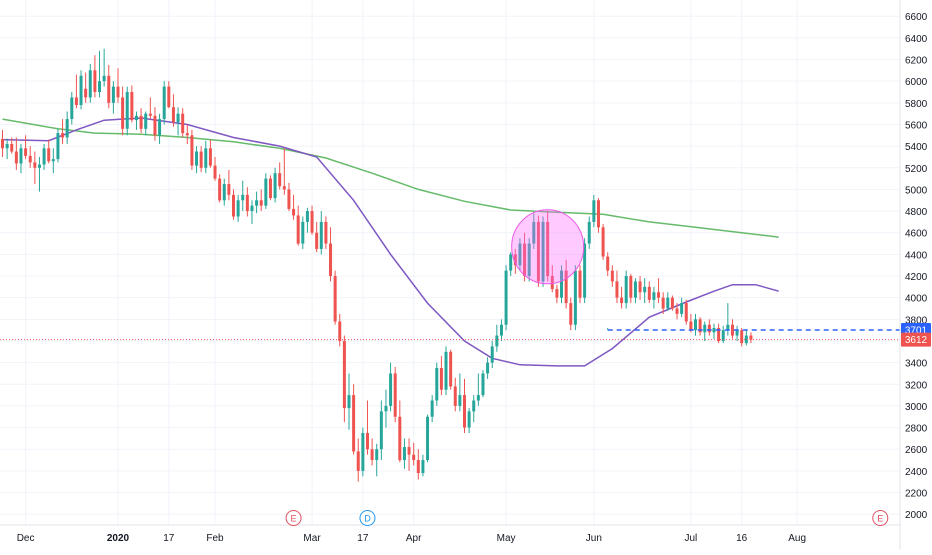 The height and width of the screenshot is (555, 932). I want to click on y-tick-label: 2400, so click(916, 472).